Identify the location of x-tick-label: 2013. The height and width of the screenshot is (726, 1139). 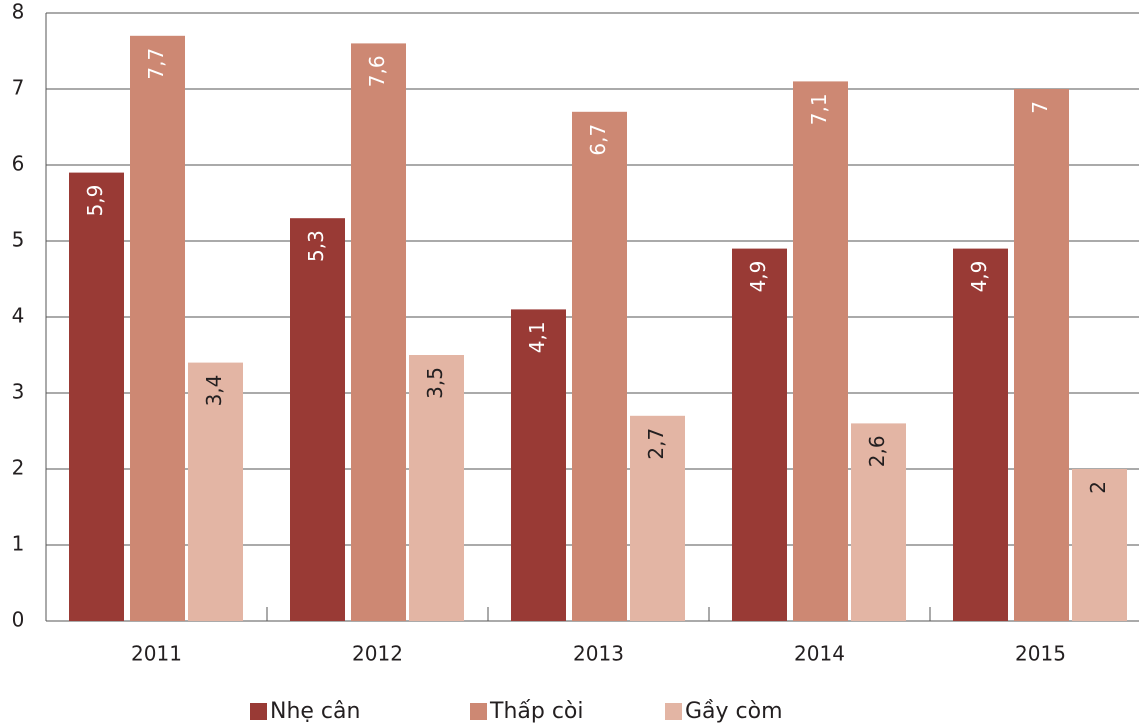
(598, 654).